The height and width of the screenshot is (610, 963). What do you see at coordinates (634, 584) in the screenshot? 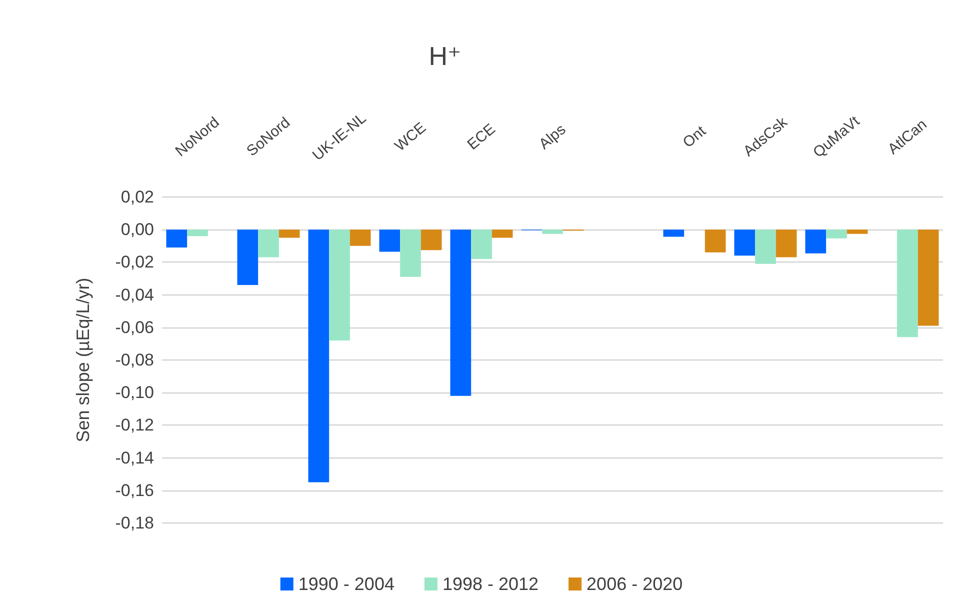
I see `legend-label: 2006 - 2020` at bounding box center [634, 584].